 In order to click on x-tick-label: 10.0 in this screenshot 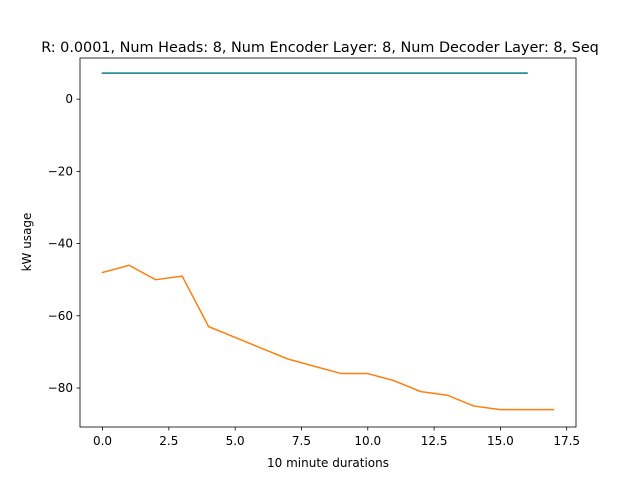, I will do `click(367, 441)`.